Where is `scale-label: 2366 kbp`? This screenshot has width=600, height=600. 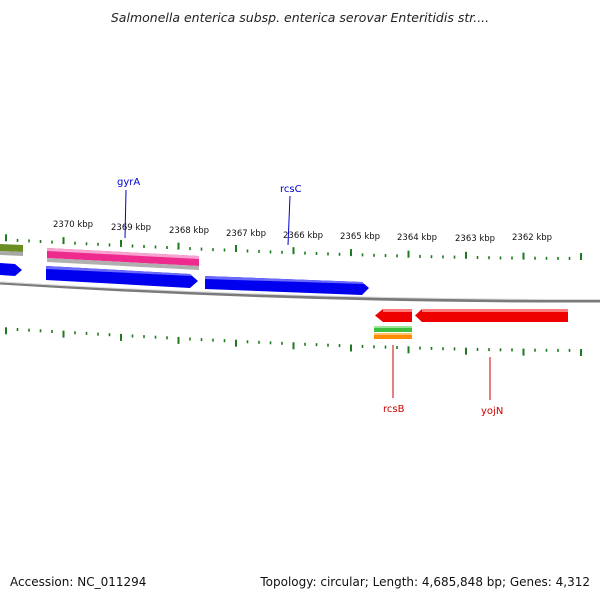
scale-label: 2366 kbp is located at coordinates (303, 236).